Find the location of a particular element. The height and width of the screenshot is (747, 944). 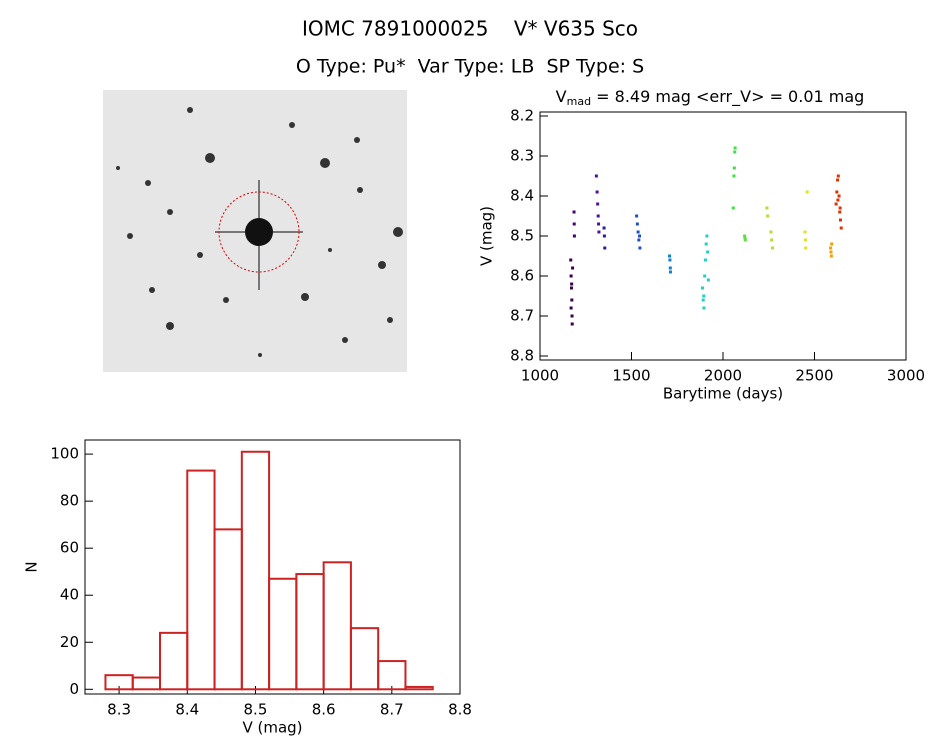

y-tick-label: 8.5 is located at coordinates (522, 236).